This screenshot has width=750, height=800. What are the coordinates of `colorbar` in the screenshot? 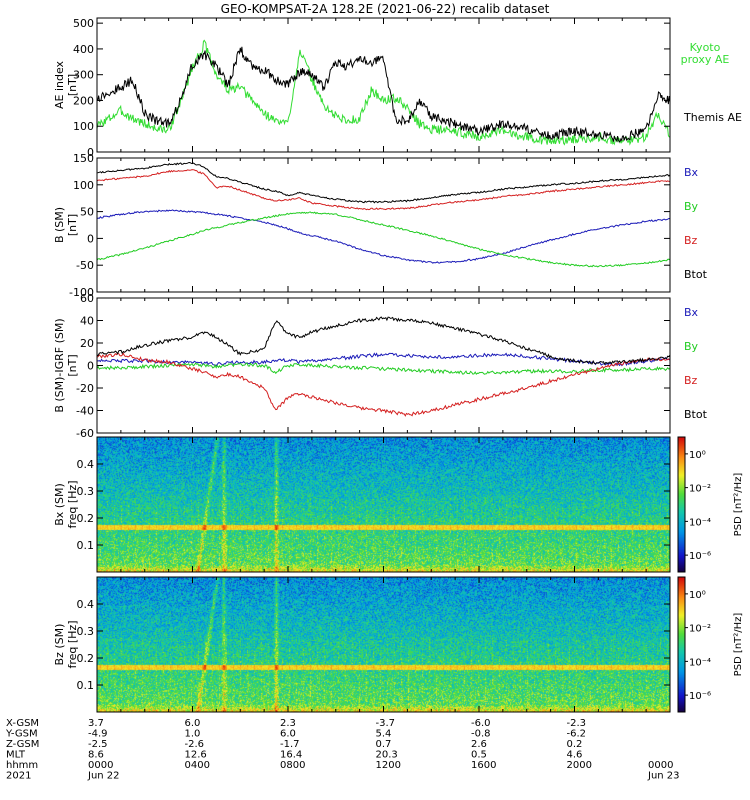 It's located at (681, 644).